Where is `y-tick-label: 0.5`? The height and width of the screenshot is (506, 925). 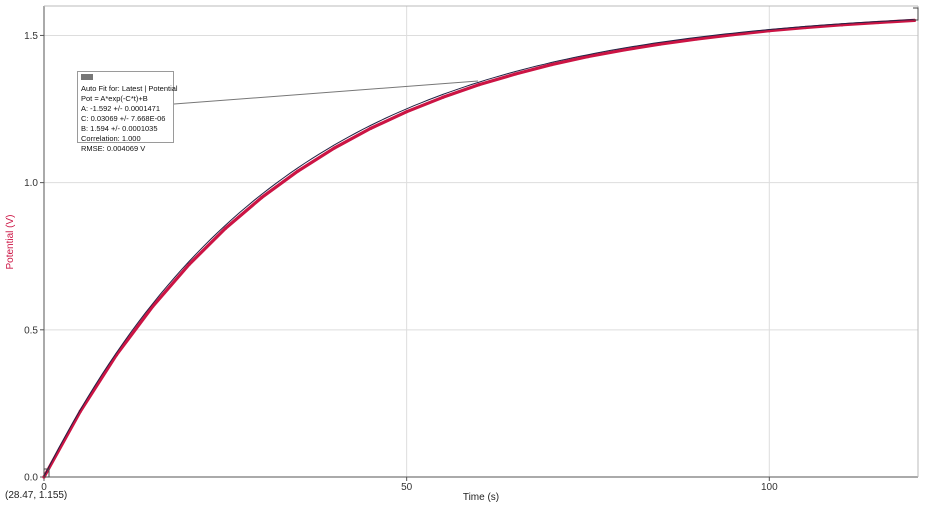 y-tick-label: 0.5 is located at coordinates (31, 330).